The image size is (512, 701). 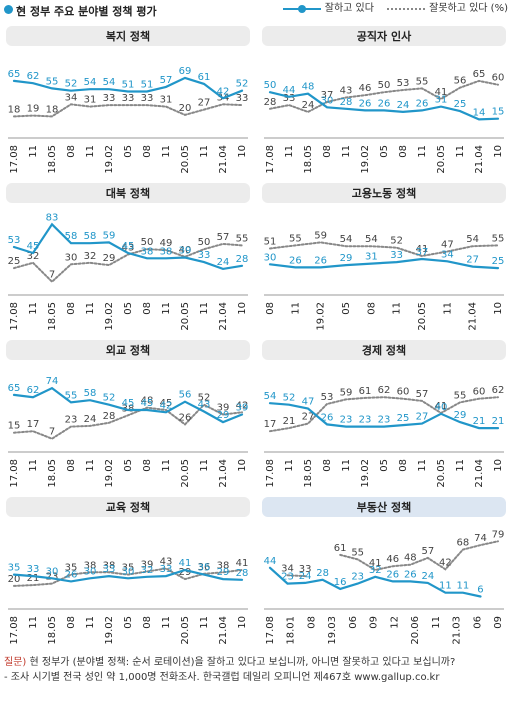 I want to click on x-tick-label: 18.01, so click(x=291, y=630).